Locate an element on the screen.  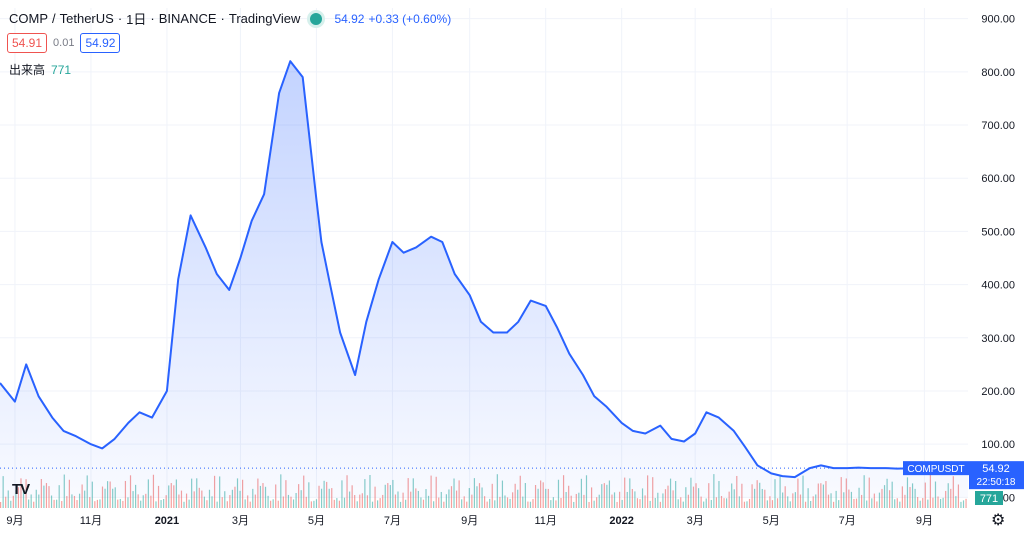
y-tick-label: 100.00 is located at coordinates (998, 445).